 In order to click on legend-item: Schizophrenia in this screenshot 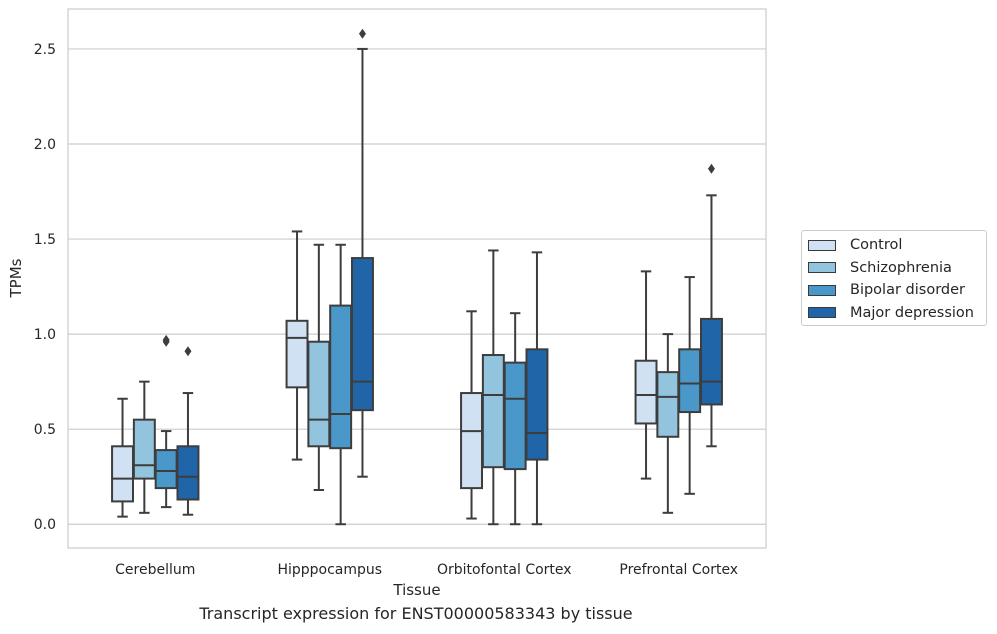, I will do `click(880, 268)`.